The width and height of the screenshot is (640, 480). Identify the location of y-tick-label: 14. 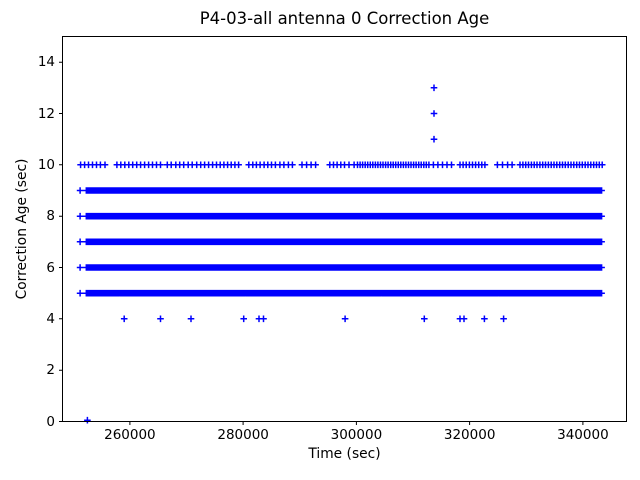
(46, 62).